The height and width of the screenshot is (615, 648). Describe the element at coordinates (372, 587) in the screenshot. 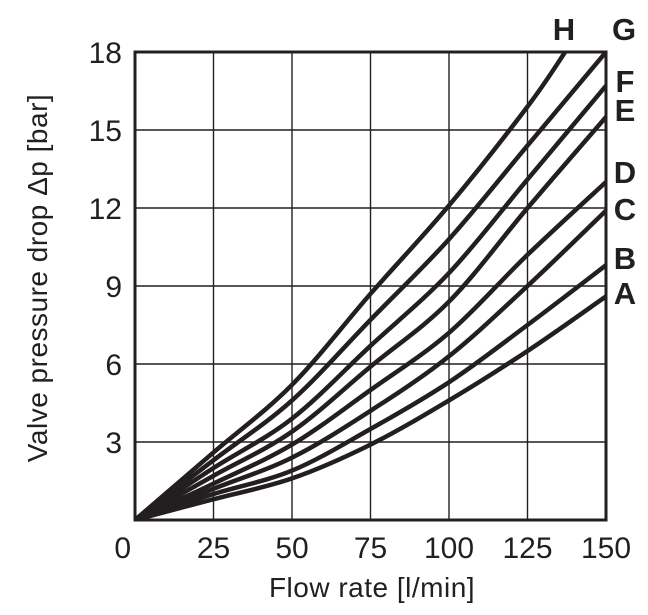

I see `x-axis-title: Flow rate [l/min]` at that location.